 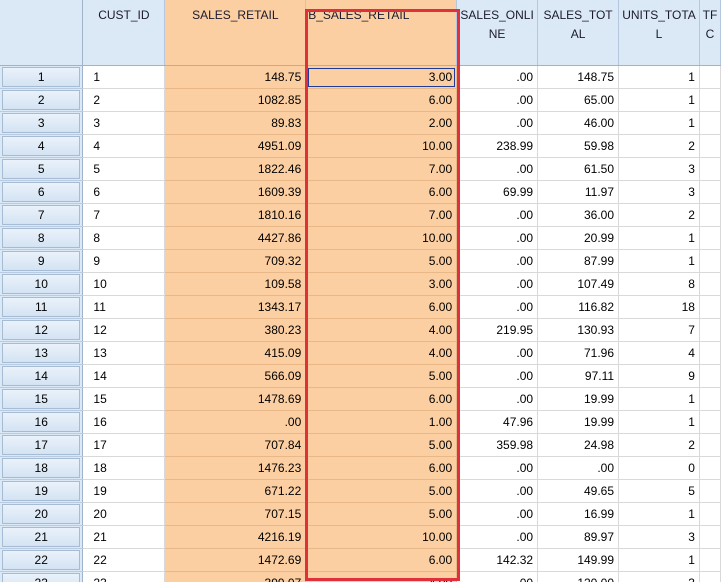 I want to click on row-number: 6, so click(x=42, y=192).